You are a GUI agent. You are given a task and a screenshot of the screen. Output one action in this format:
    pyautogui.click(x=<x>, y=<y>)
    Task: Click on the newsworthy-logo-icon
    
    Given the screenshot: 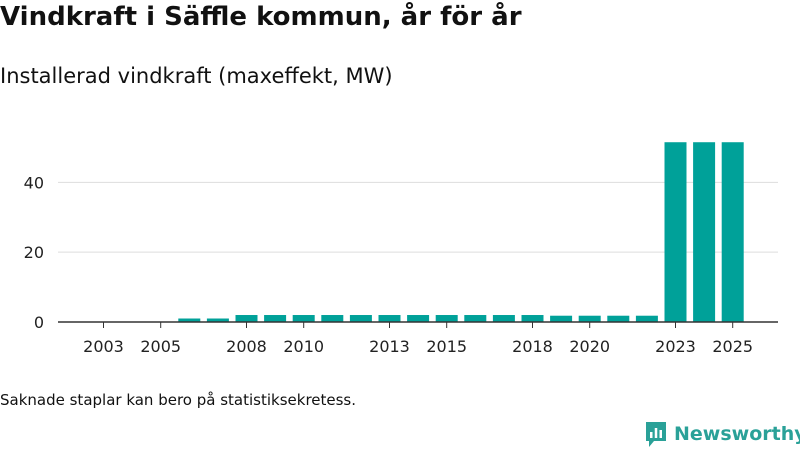 What is the action you would take?
    pyautogui.click(x=656, y=434)
    